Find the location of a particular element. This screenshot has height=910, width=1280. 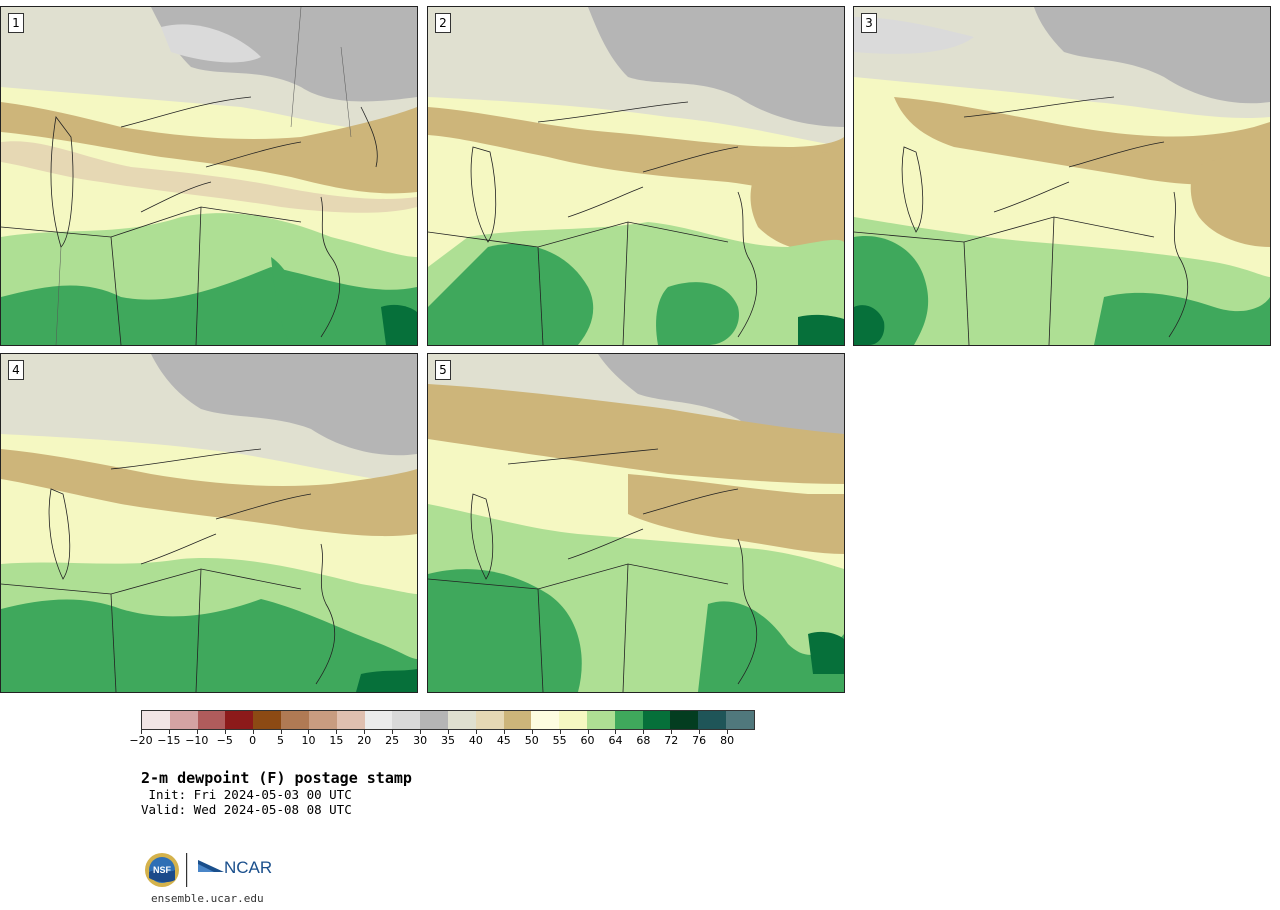

colorbar-tick-label: −20 is located at coordinates (141, 740).